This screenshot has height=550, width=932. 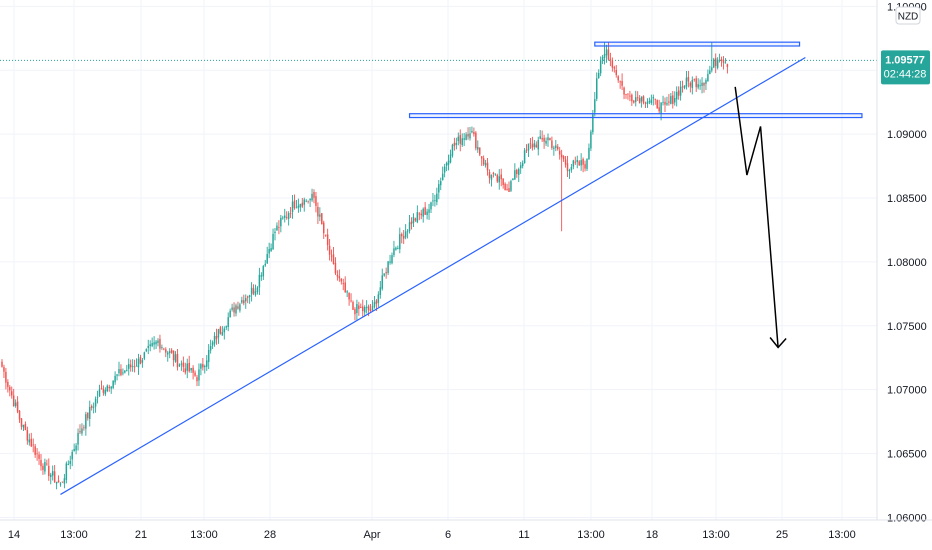 What do you see at coordinates (14, 535) in the screenshot?
I see `x-tick-label: 14` at bounding box center [14, 535].